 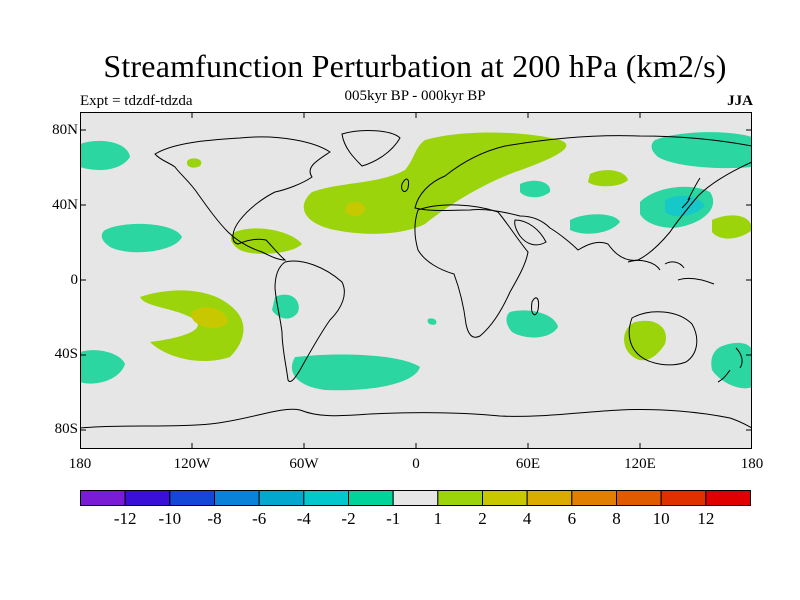 I want to click on colorbar-label: -12, so click(x=125, y=518).